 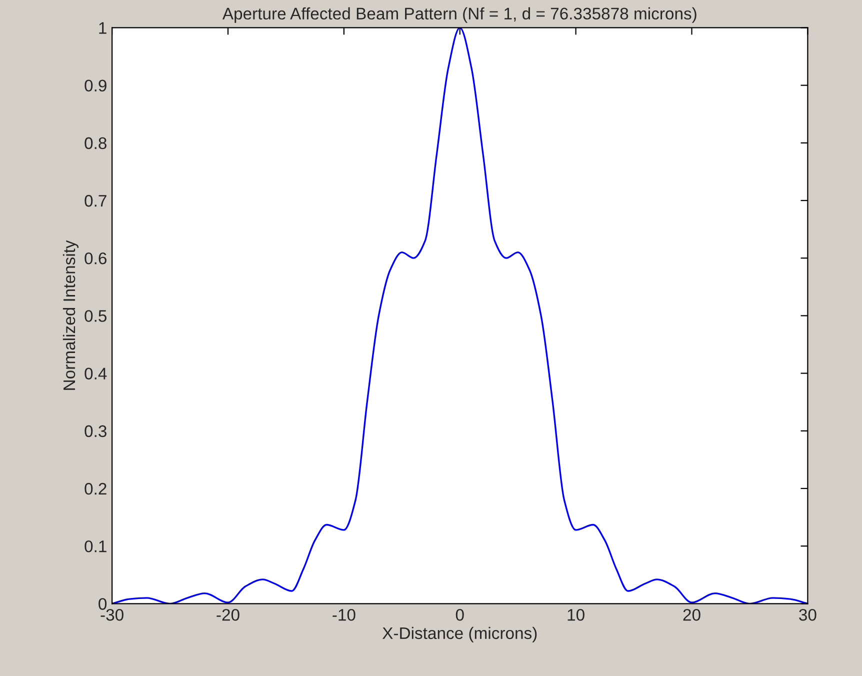 I want to click on y-tick-label: 0.7, so click(x=95, y=200).